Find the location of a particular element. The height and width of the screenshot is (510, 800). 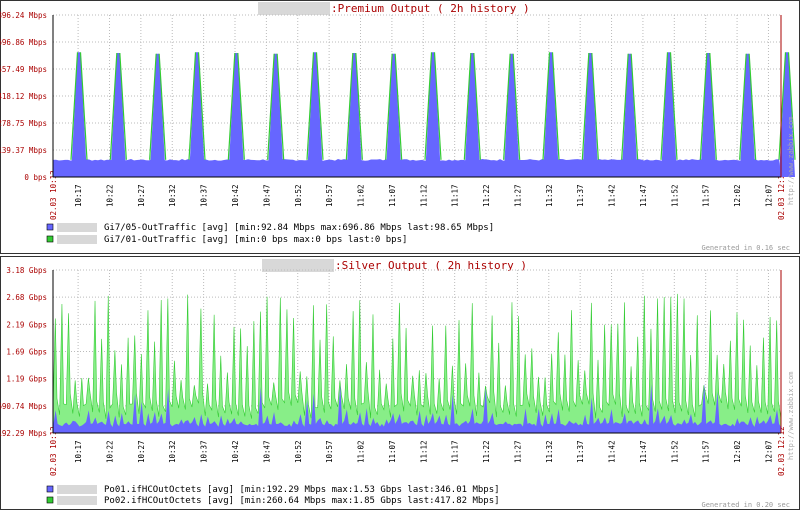

y-tick-label: 2.68 Gbps is located at coordinates (26, 297).